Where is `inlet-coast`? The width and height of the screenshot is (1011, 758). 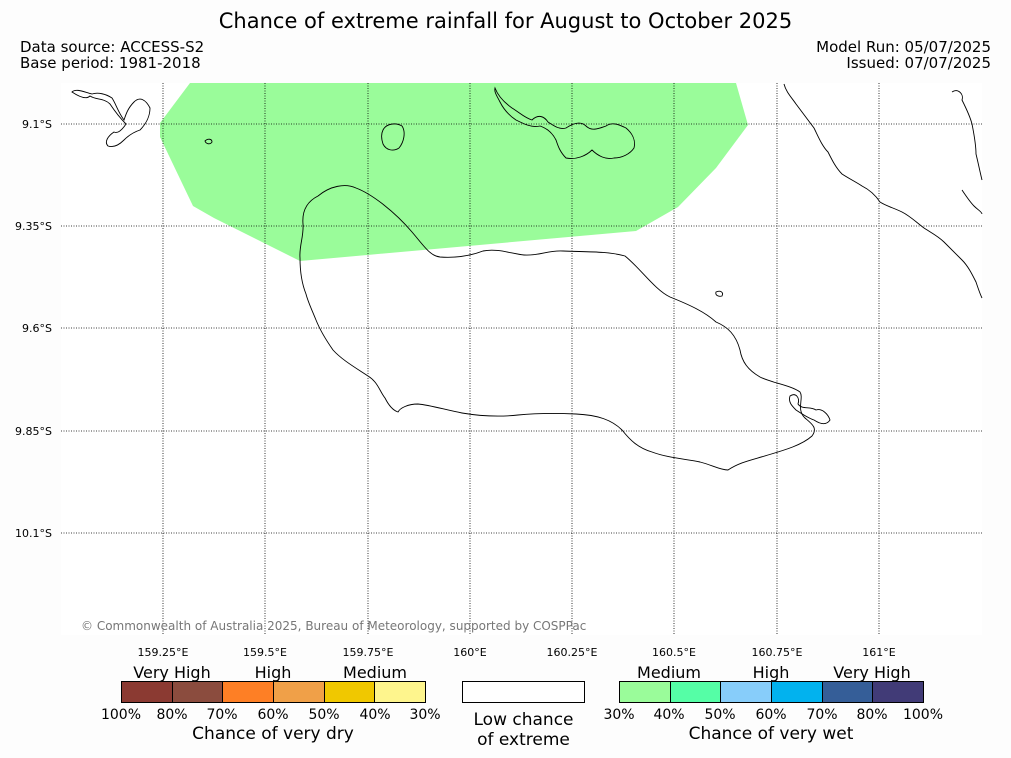 inlet-coast is located at coordinates (719, 293).